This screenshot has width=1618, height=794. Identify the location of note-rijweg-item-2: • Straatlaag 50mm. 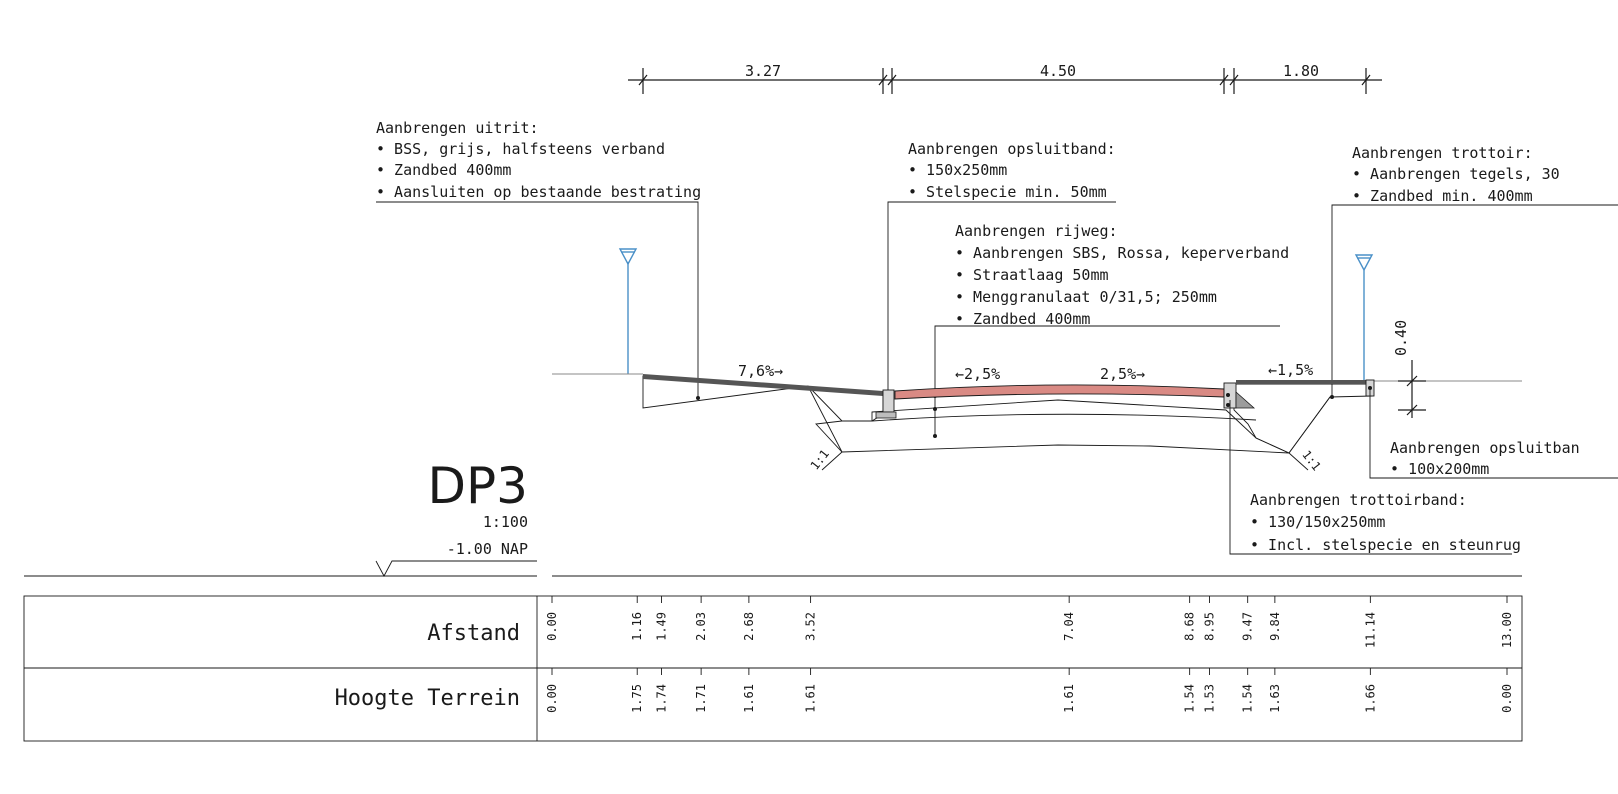
(1032, 275).